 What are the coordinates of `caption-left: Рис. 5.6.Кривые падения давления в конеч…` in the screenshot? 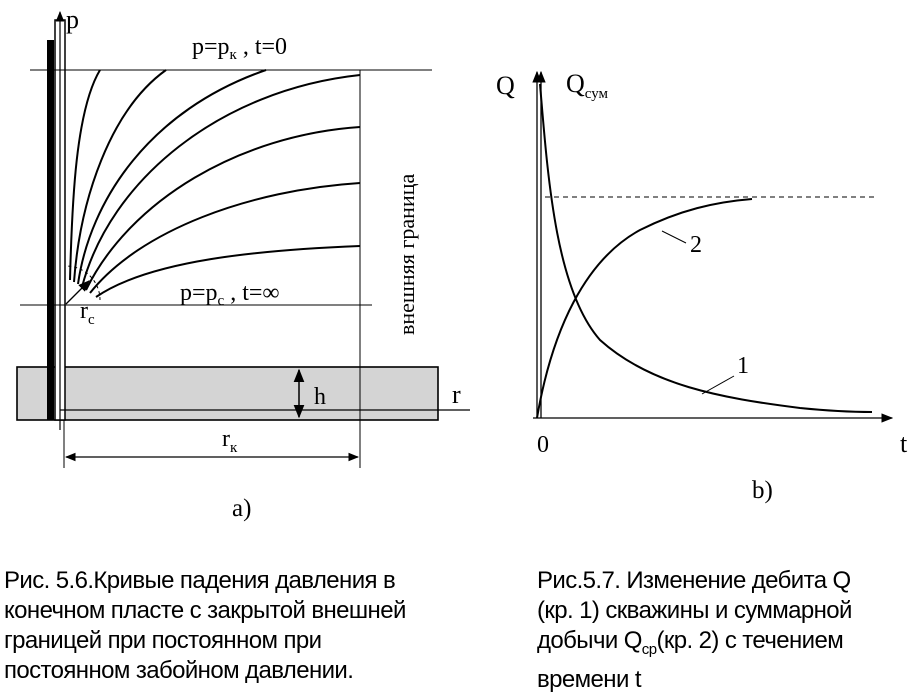 It's located at (205, 626).